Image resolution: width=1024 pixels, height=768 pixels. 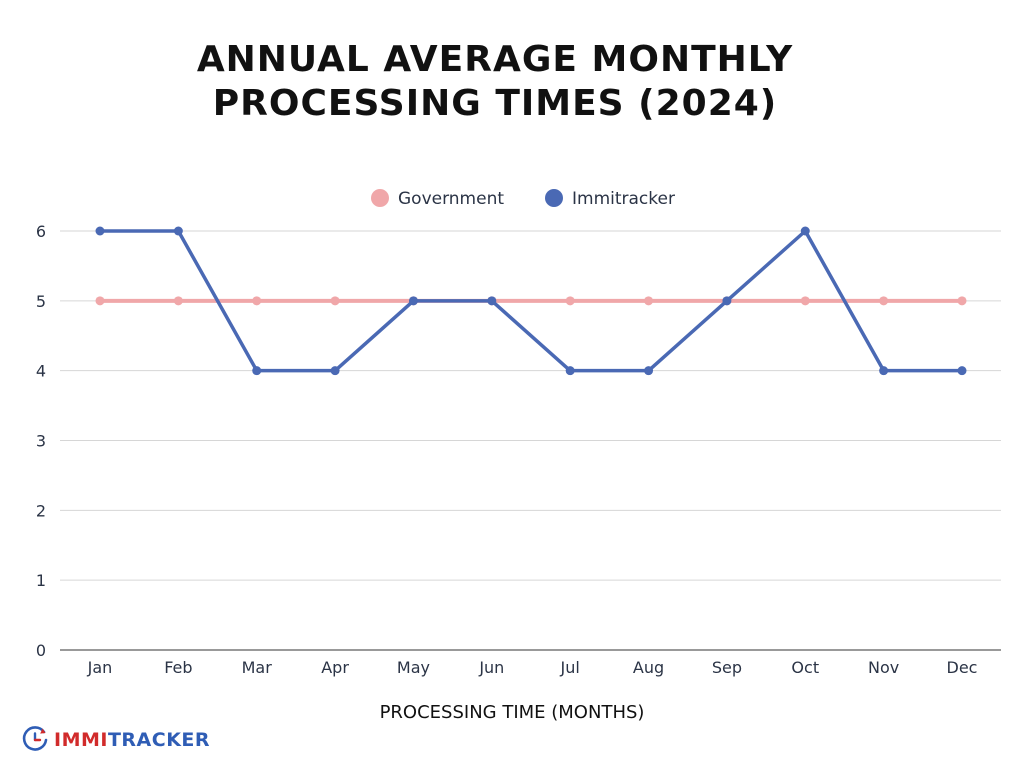 What do you see at coordinates (41, 510) in the screenshot?
I see `y-tick-label: 2` at bounding box center [41, 510].